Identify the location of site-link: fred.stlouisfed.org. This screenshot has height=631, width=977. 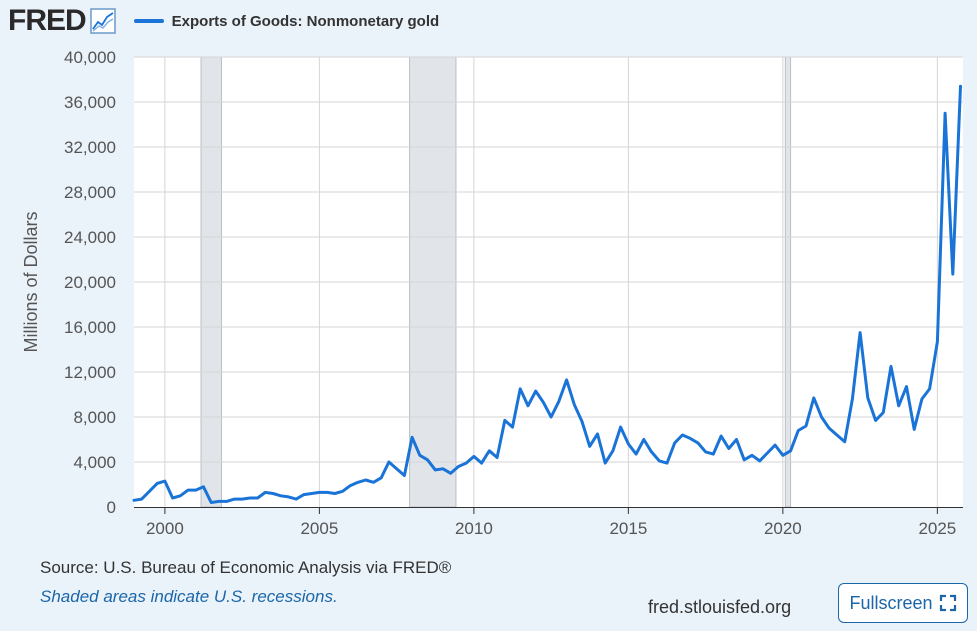
(720, 607).